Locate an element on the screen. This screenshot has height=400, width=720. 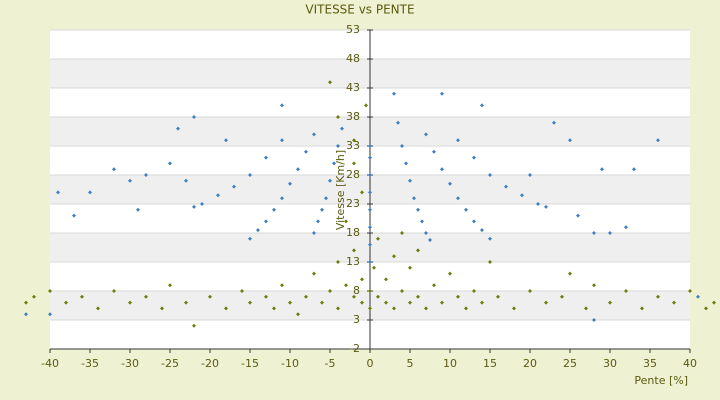
x-tick-label: -35 is located at coordinates (90, 363).